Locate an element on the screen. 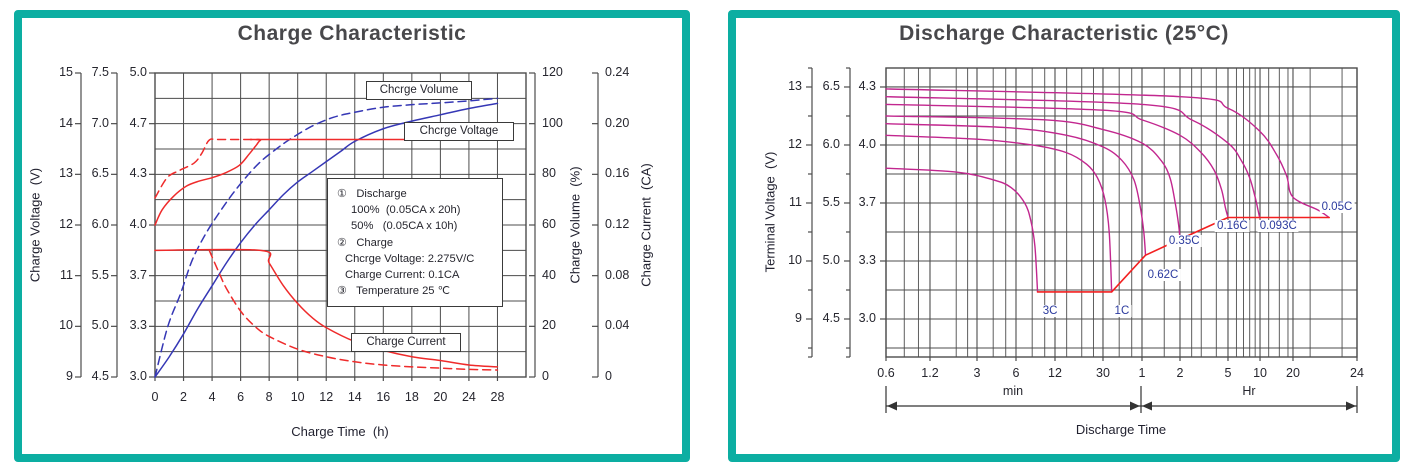  charge-time-axis-label: Charge Time (h) is located at coordinates (340, 431).